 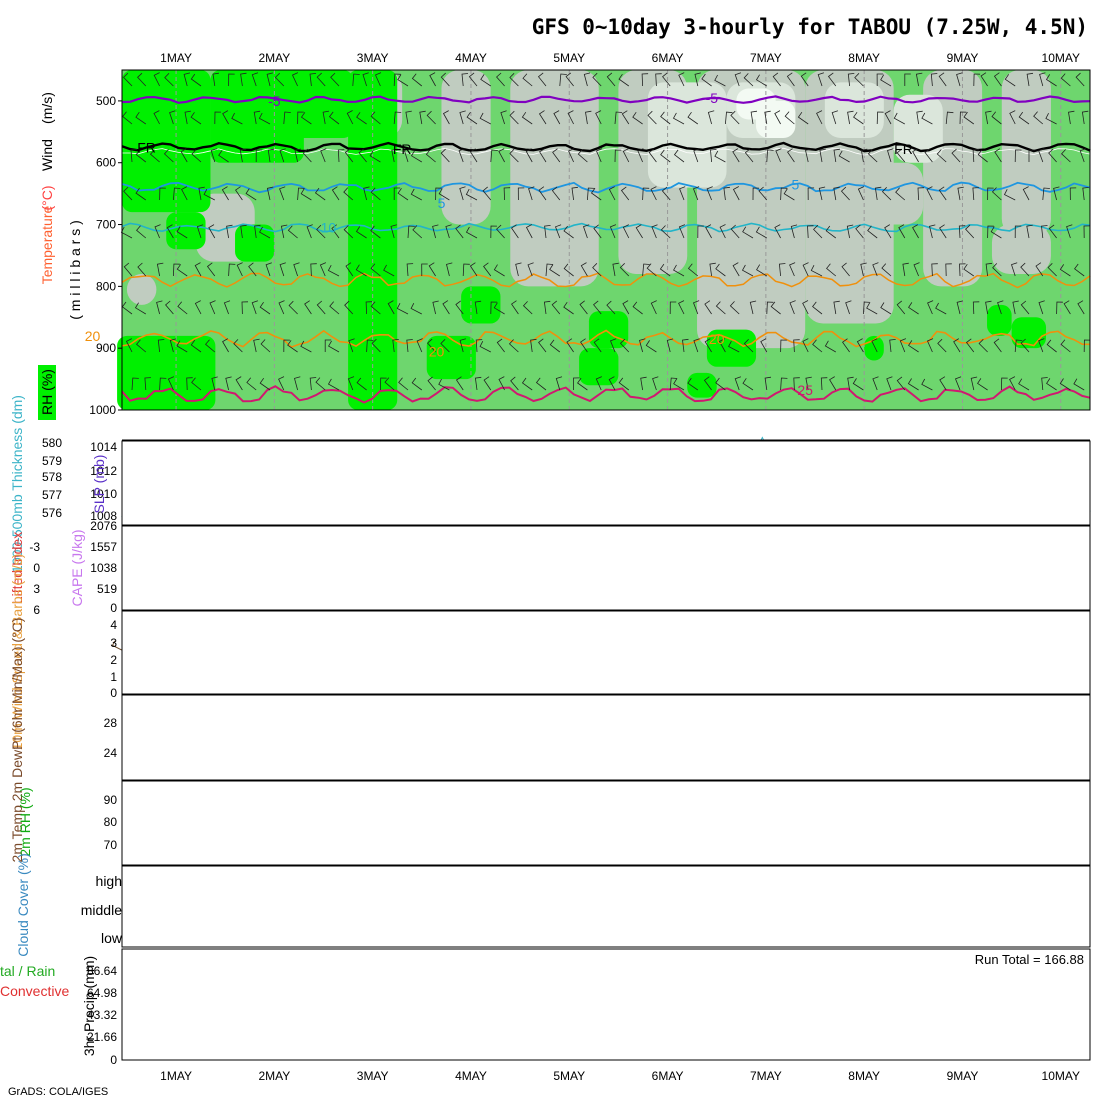 What do you see at coordinates (34, 547) in the screenshot?
I see `y-tick-lifted: -3` at bounding box center [34, 547].